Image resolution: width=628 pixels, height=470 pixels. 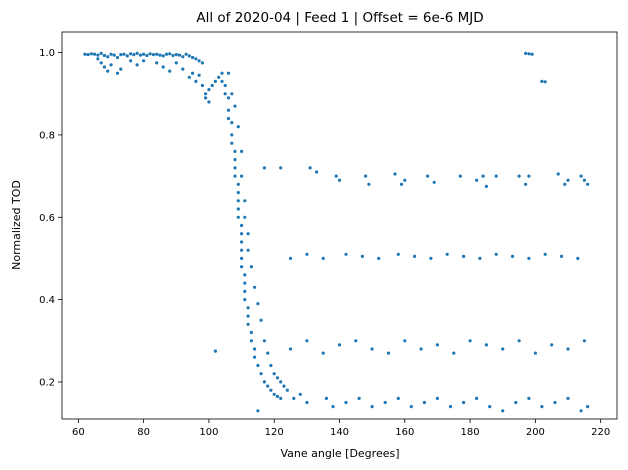 What do you see at coordinates (47, 53) in the screenshot?
I see `y-tick-label: 1.0` at bounding box center [47, 53].